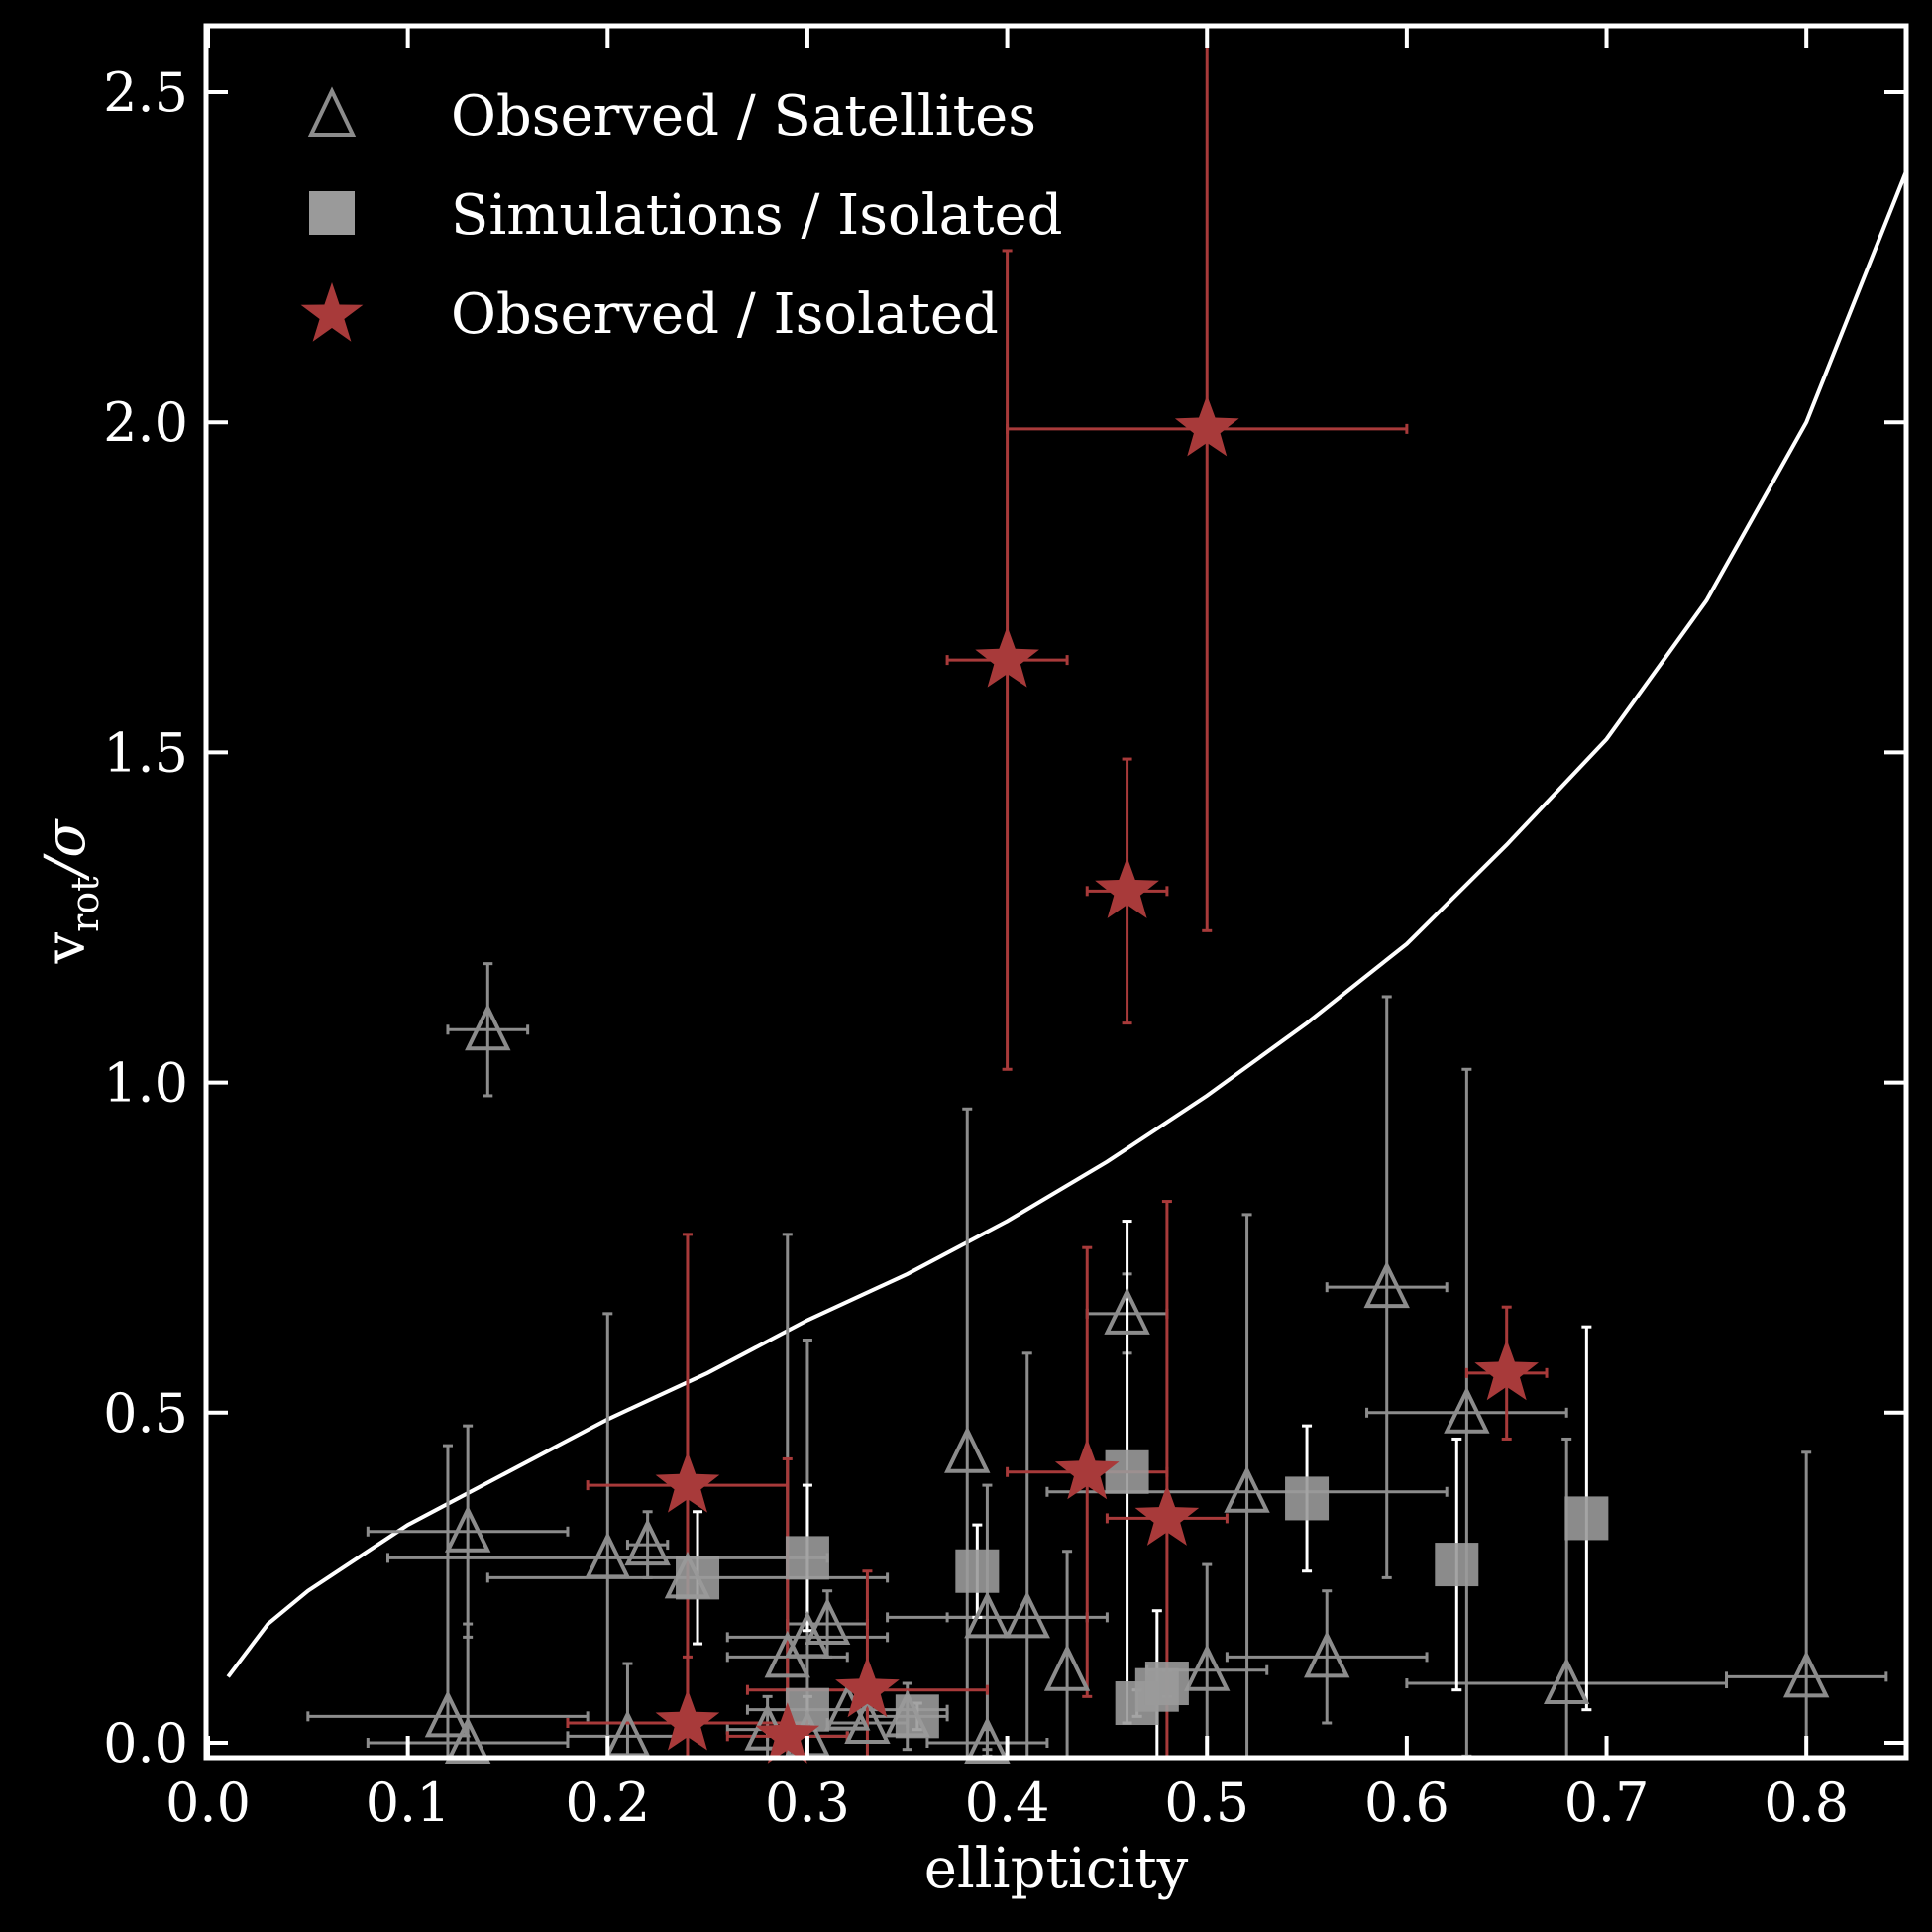  Describe the element at coordinates (332, 112) in the screenshot. I see `legend-triangle-icon` at that location.